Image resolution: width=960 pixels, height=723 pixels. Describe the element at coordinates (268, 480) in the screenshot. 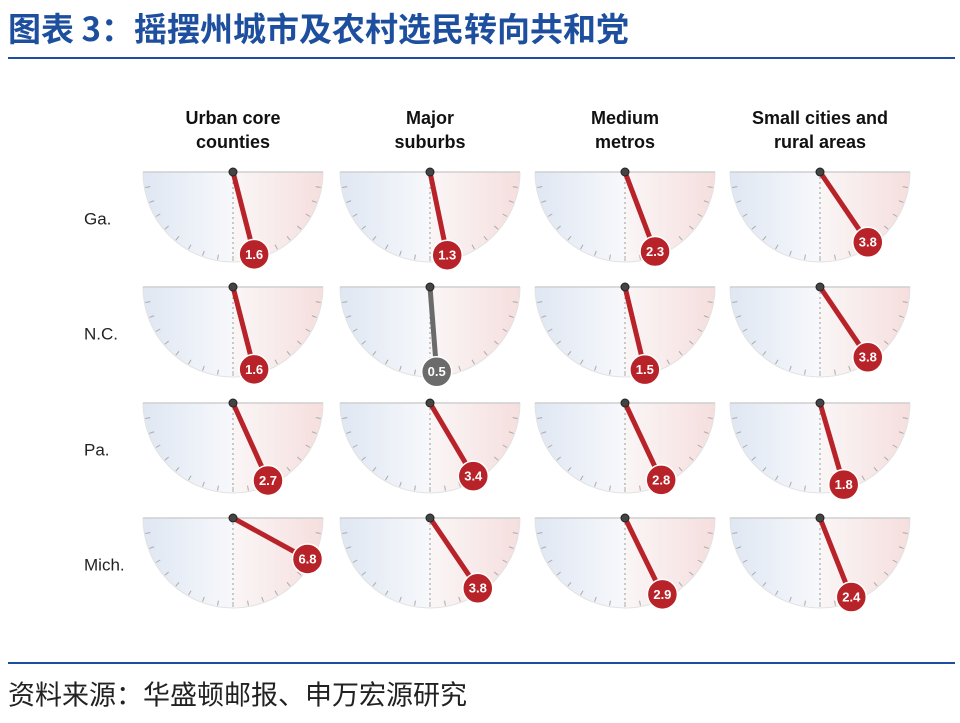

I see `value-label: 2.7` at that location.